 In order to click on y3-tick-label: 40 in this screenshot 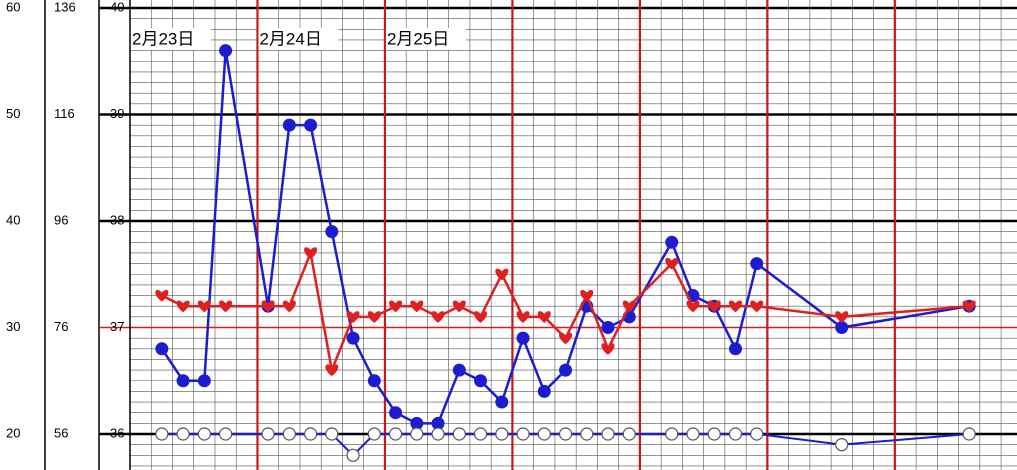, I will do `click(13, 219)`.